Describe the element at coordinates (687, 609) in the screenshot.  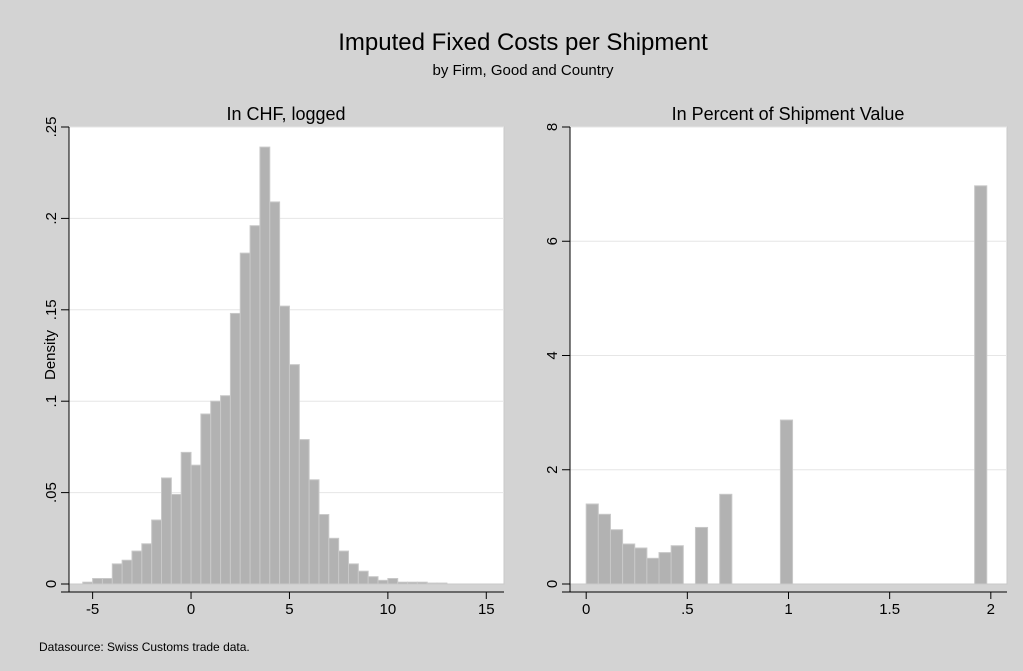
I see `x-tick-label: .5` at that location.